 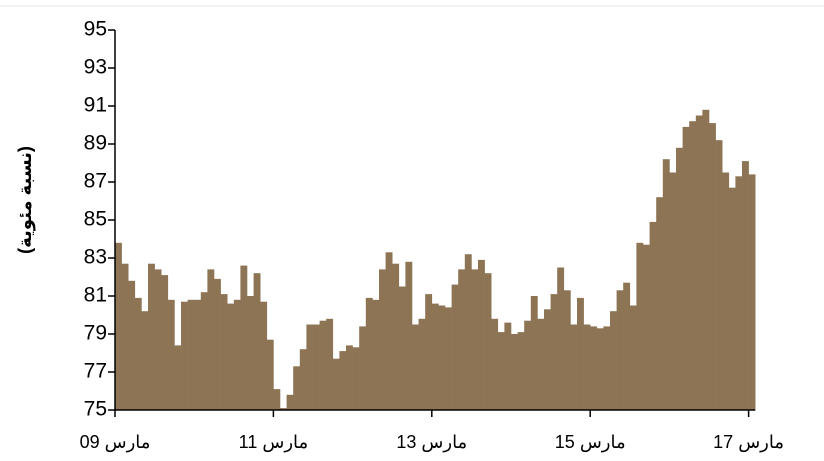 I want to click on x-tick-label: 11 مارس, so click(x=273, y=442).